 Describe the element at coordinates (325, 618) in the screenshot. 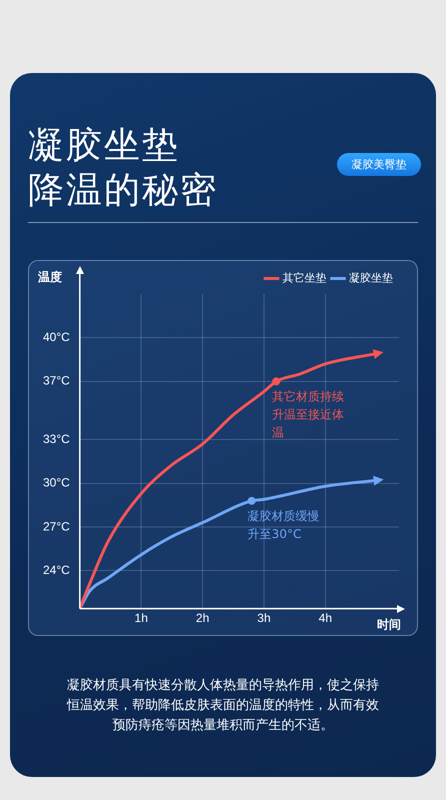

I see `x-tick-label: 4h` at that location.